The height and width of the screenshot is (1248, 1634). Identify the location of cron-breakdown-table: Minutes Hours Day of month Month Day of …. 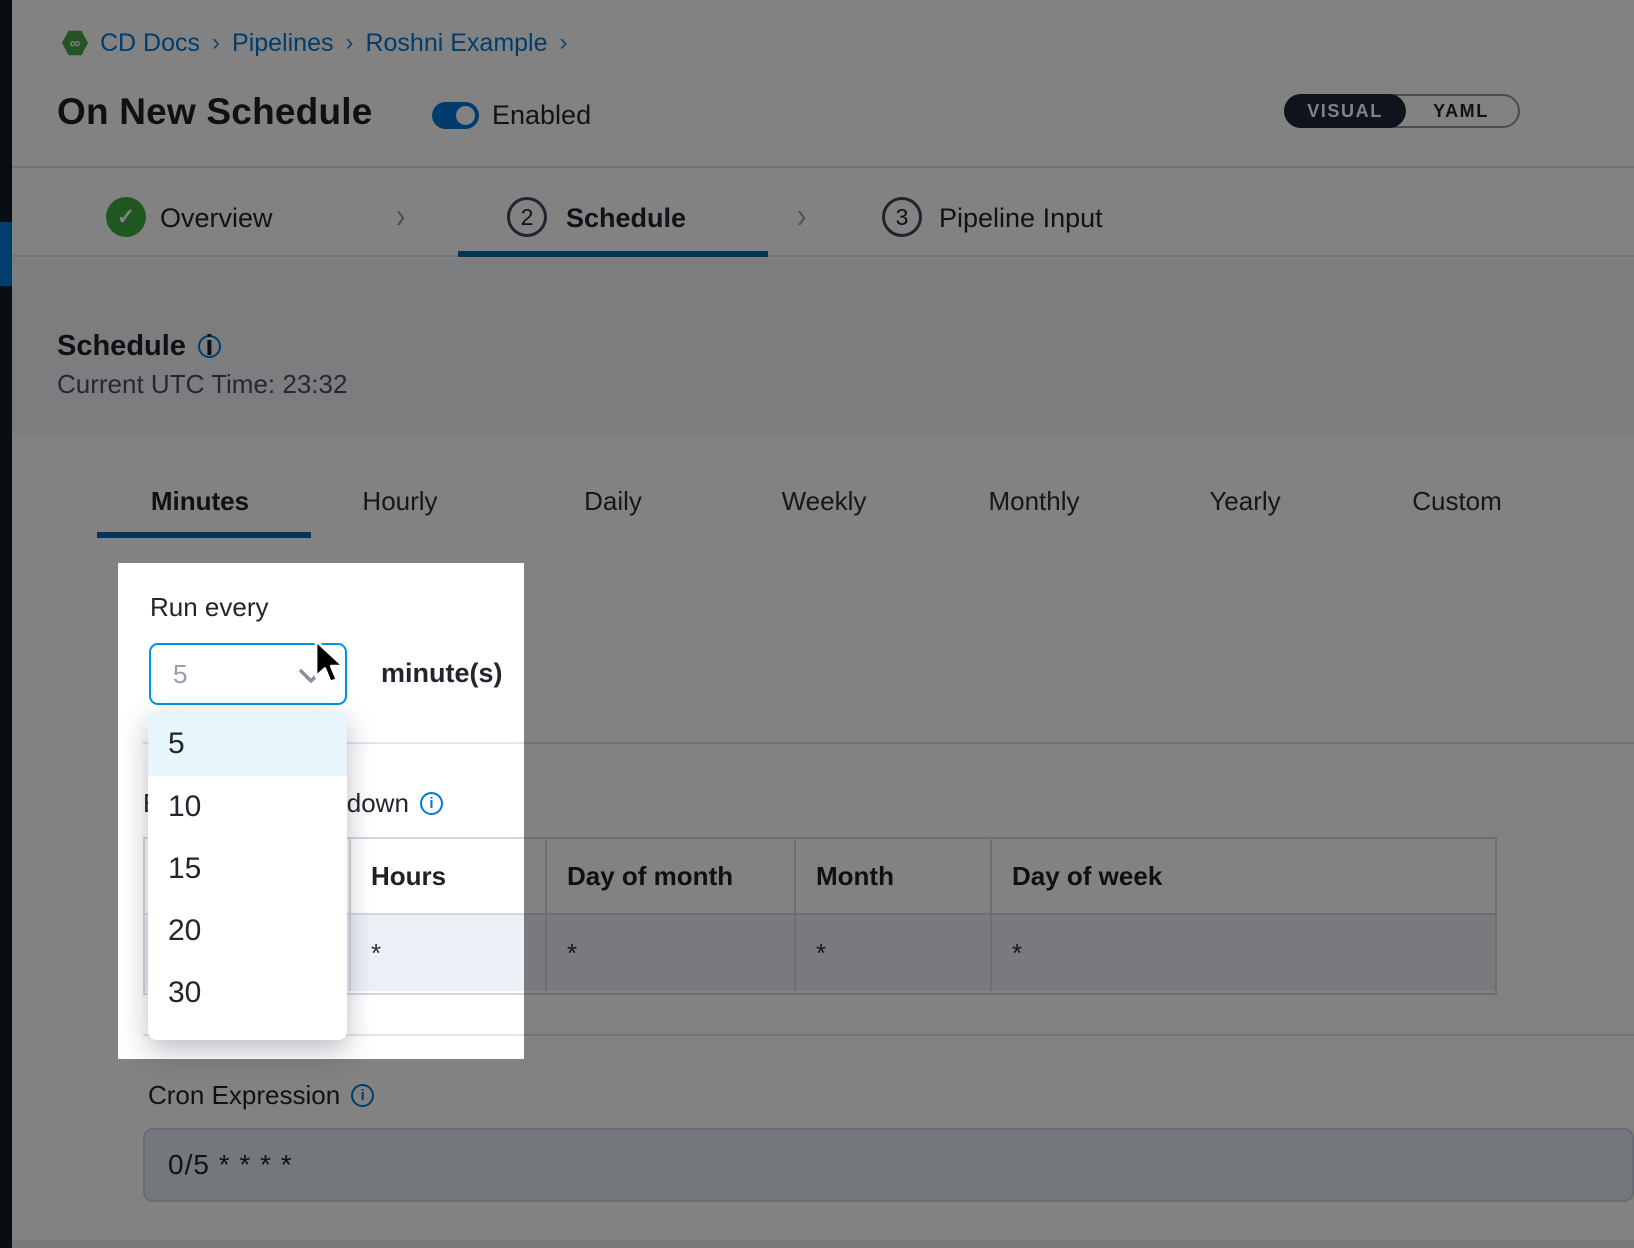
(820, 916).